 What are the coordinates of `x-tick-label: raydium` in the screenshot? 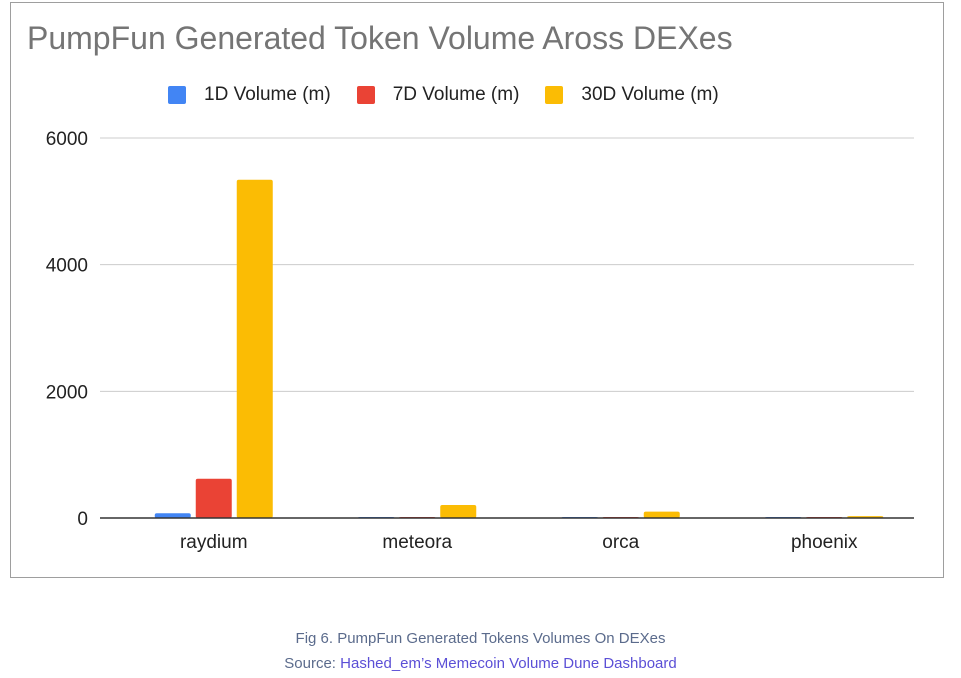 It's located at (214, 542).